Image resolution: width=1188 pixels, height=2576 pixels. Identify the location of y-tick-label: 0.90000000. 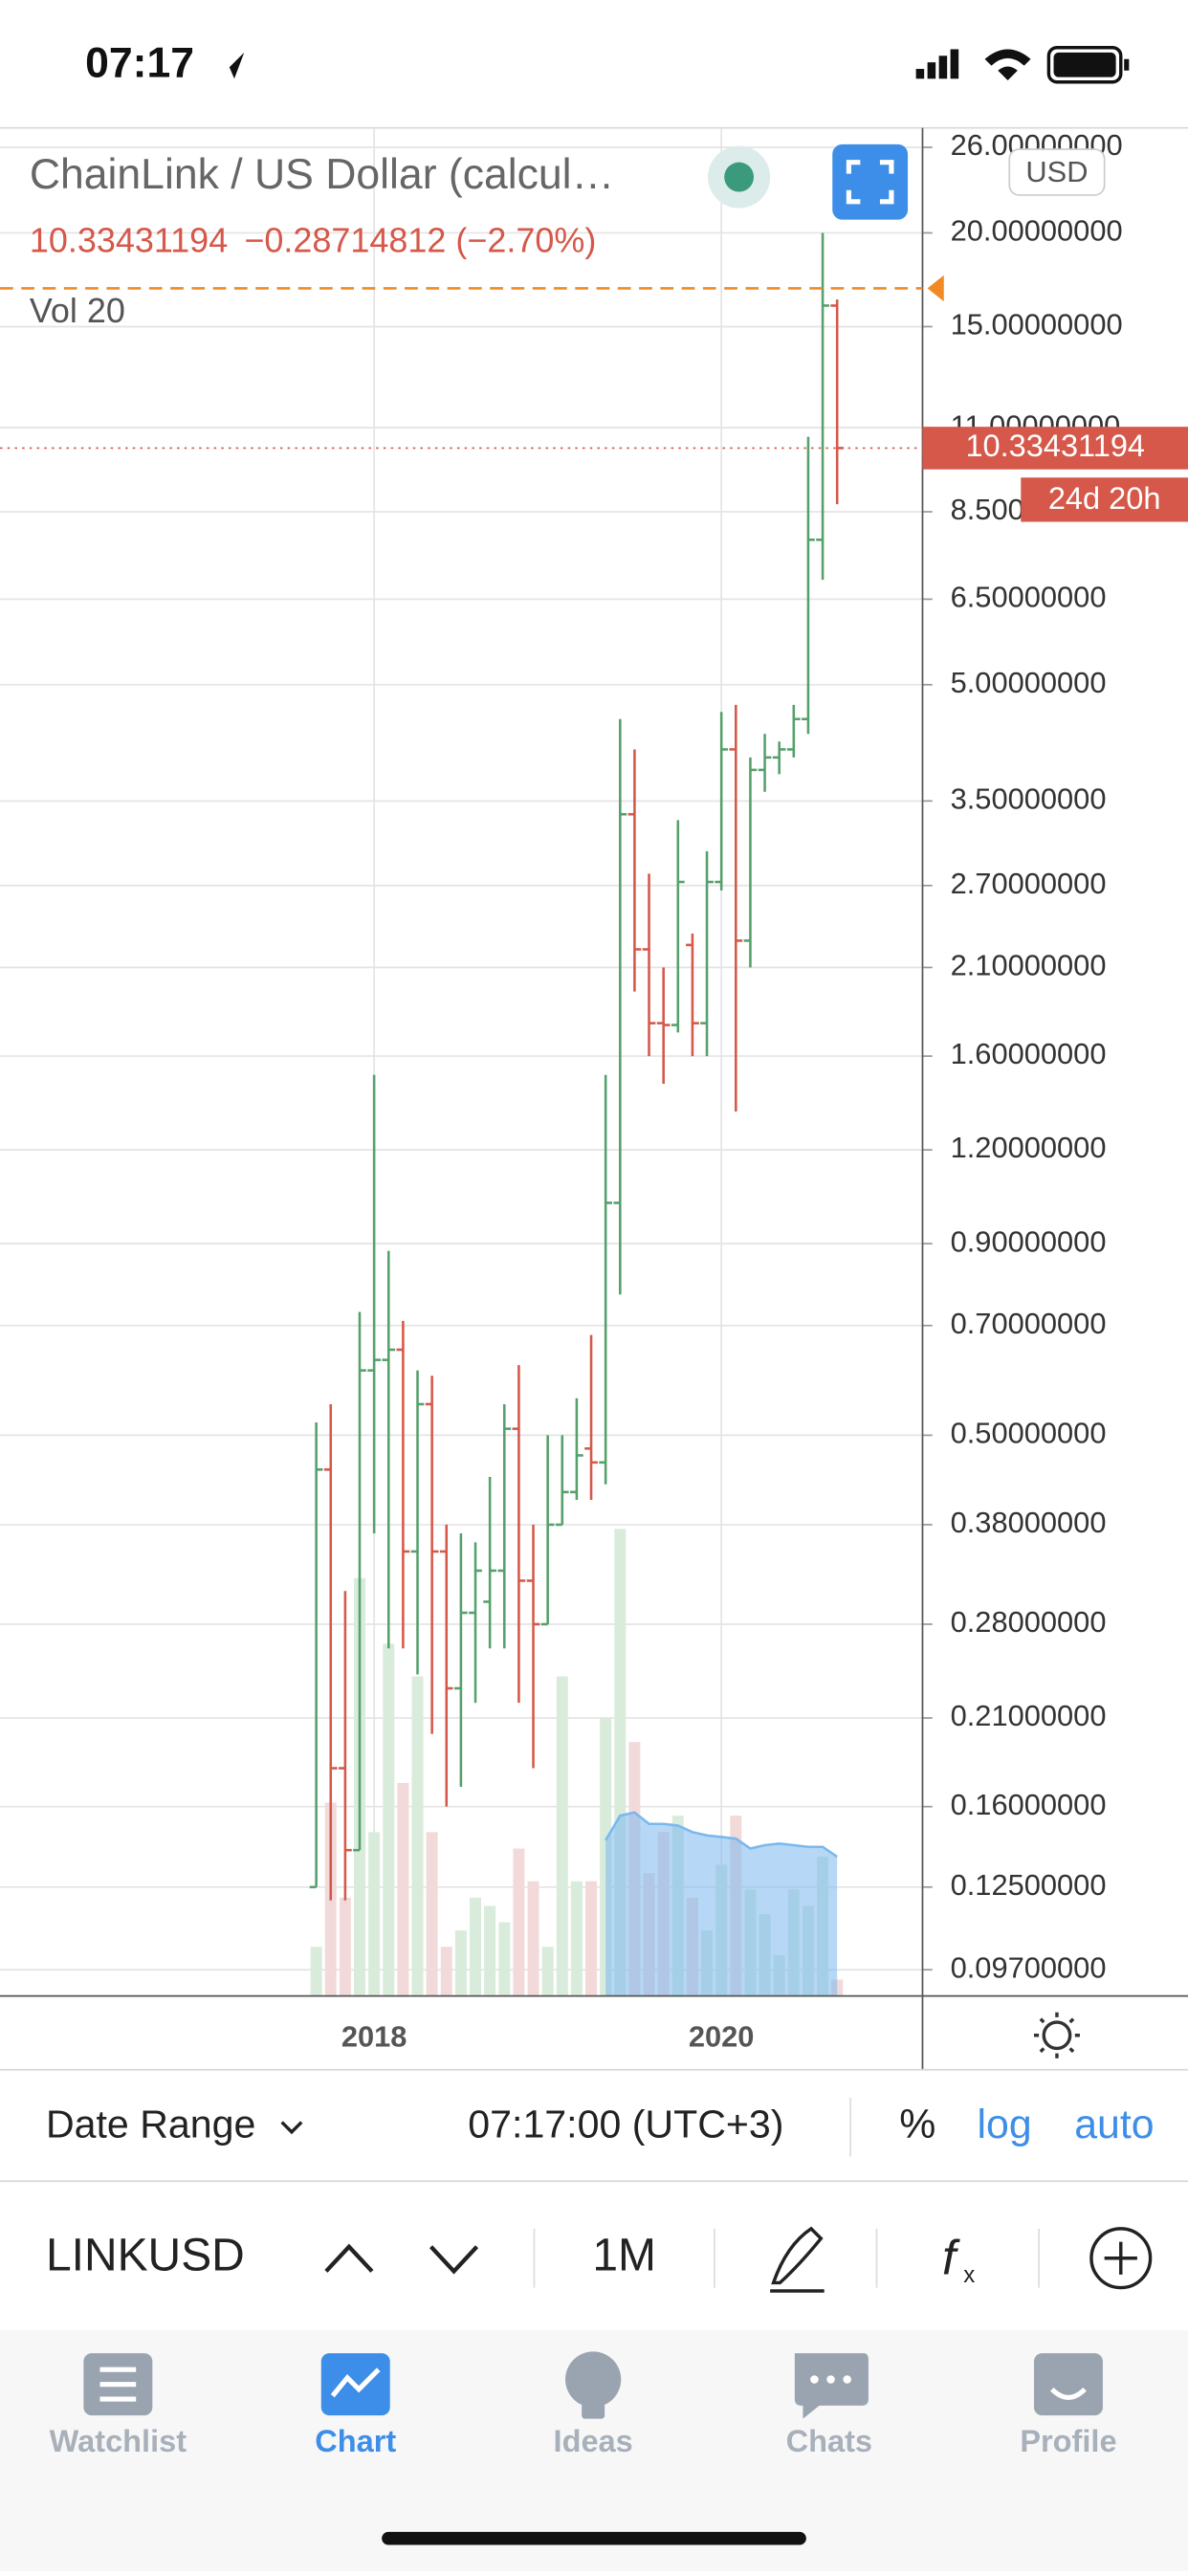
(1029, 1241).